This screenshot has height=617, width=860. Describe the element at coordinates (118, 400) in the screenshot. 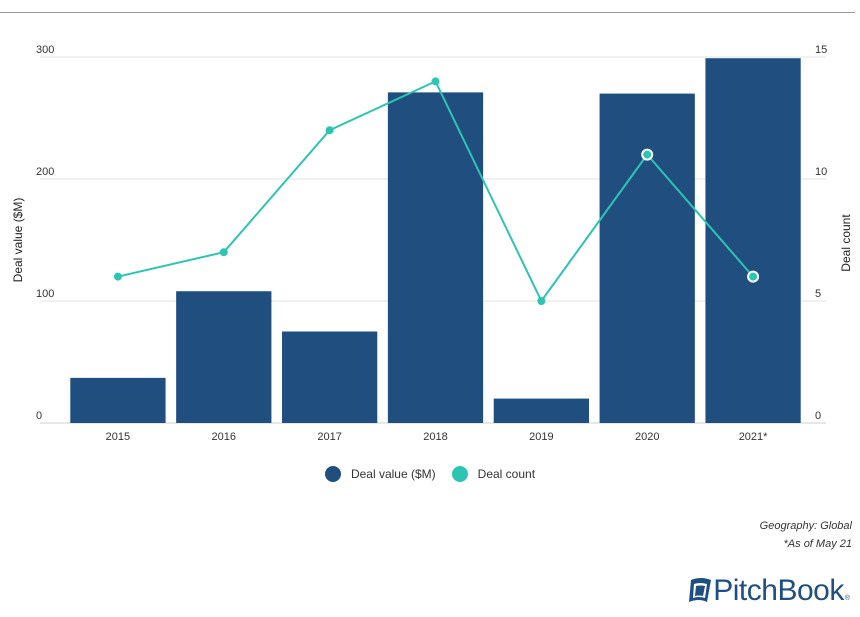

I see `bar-2015` at that location.